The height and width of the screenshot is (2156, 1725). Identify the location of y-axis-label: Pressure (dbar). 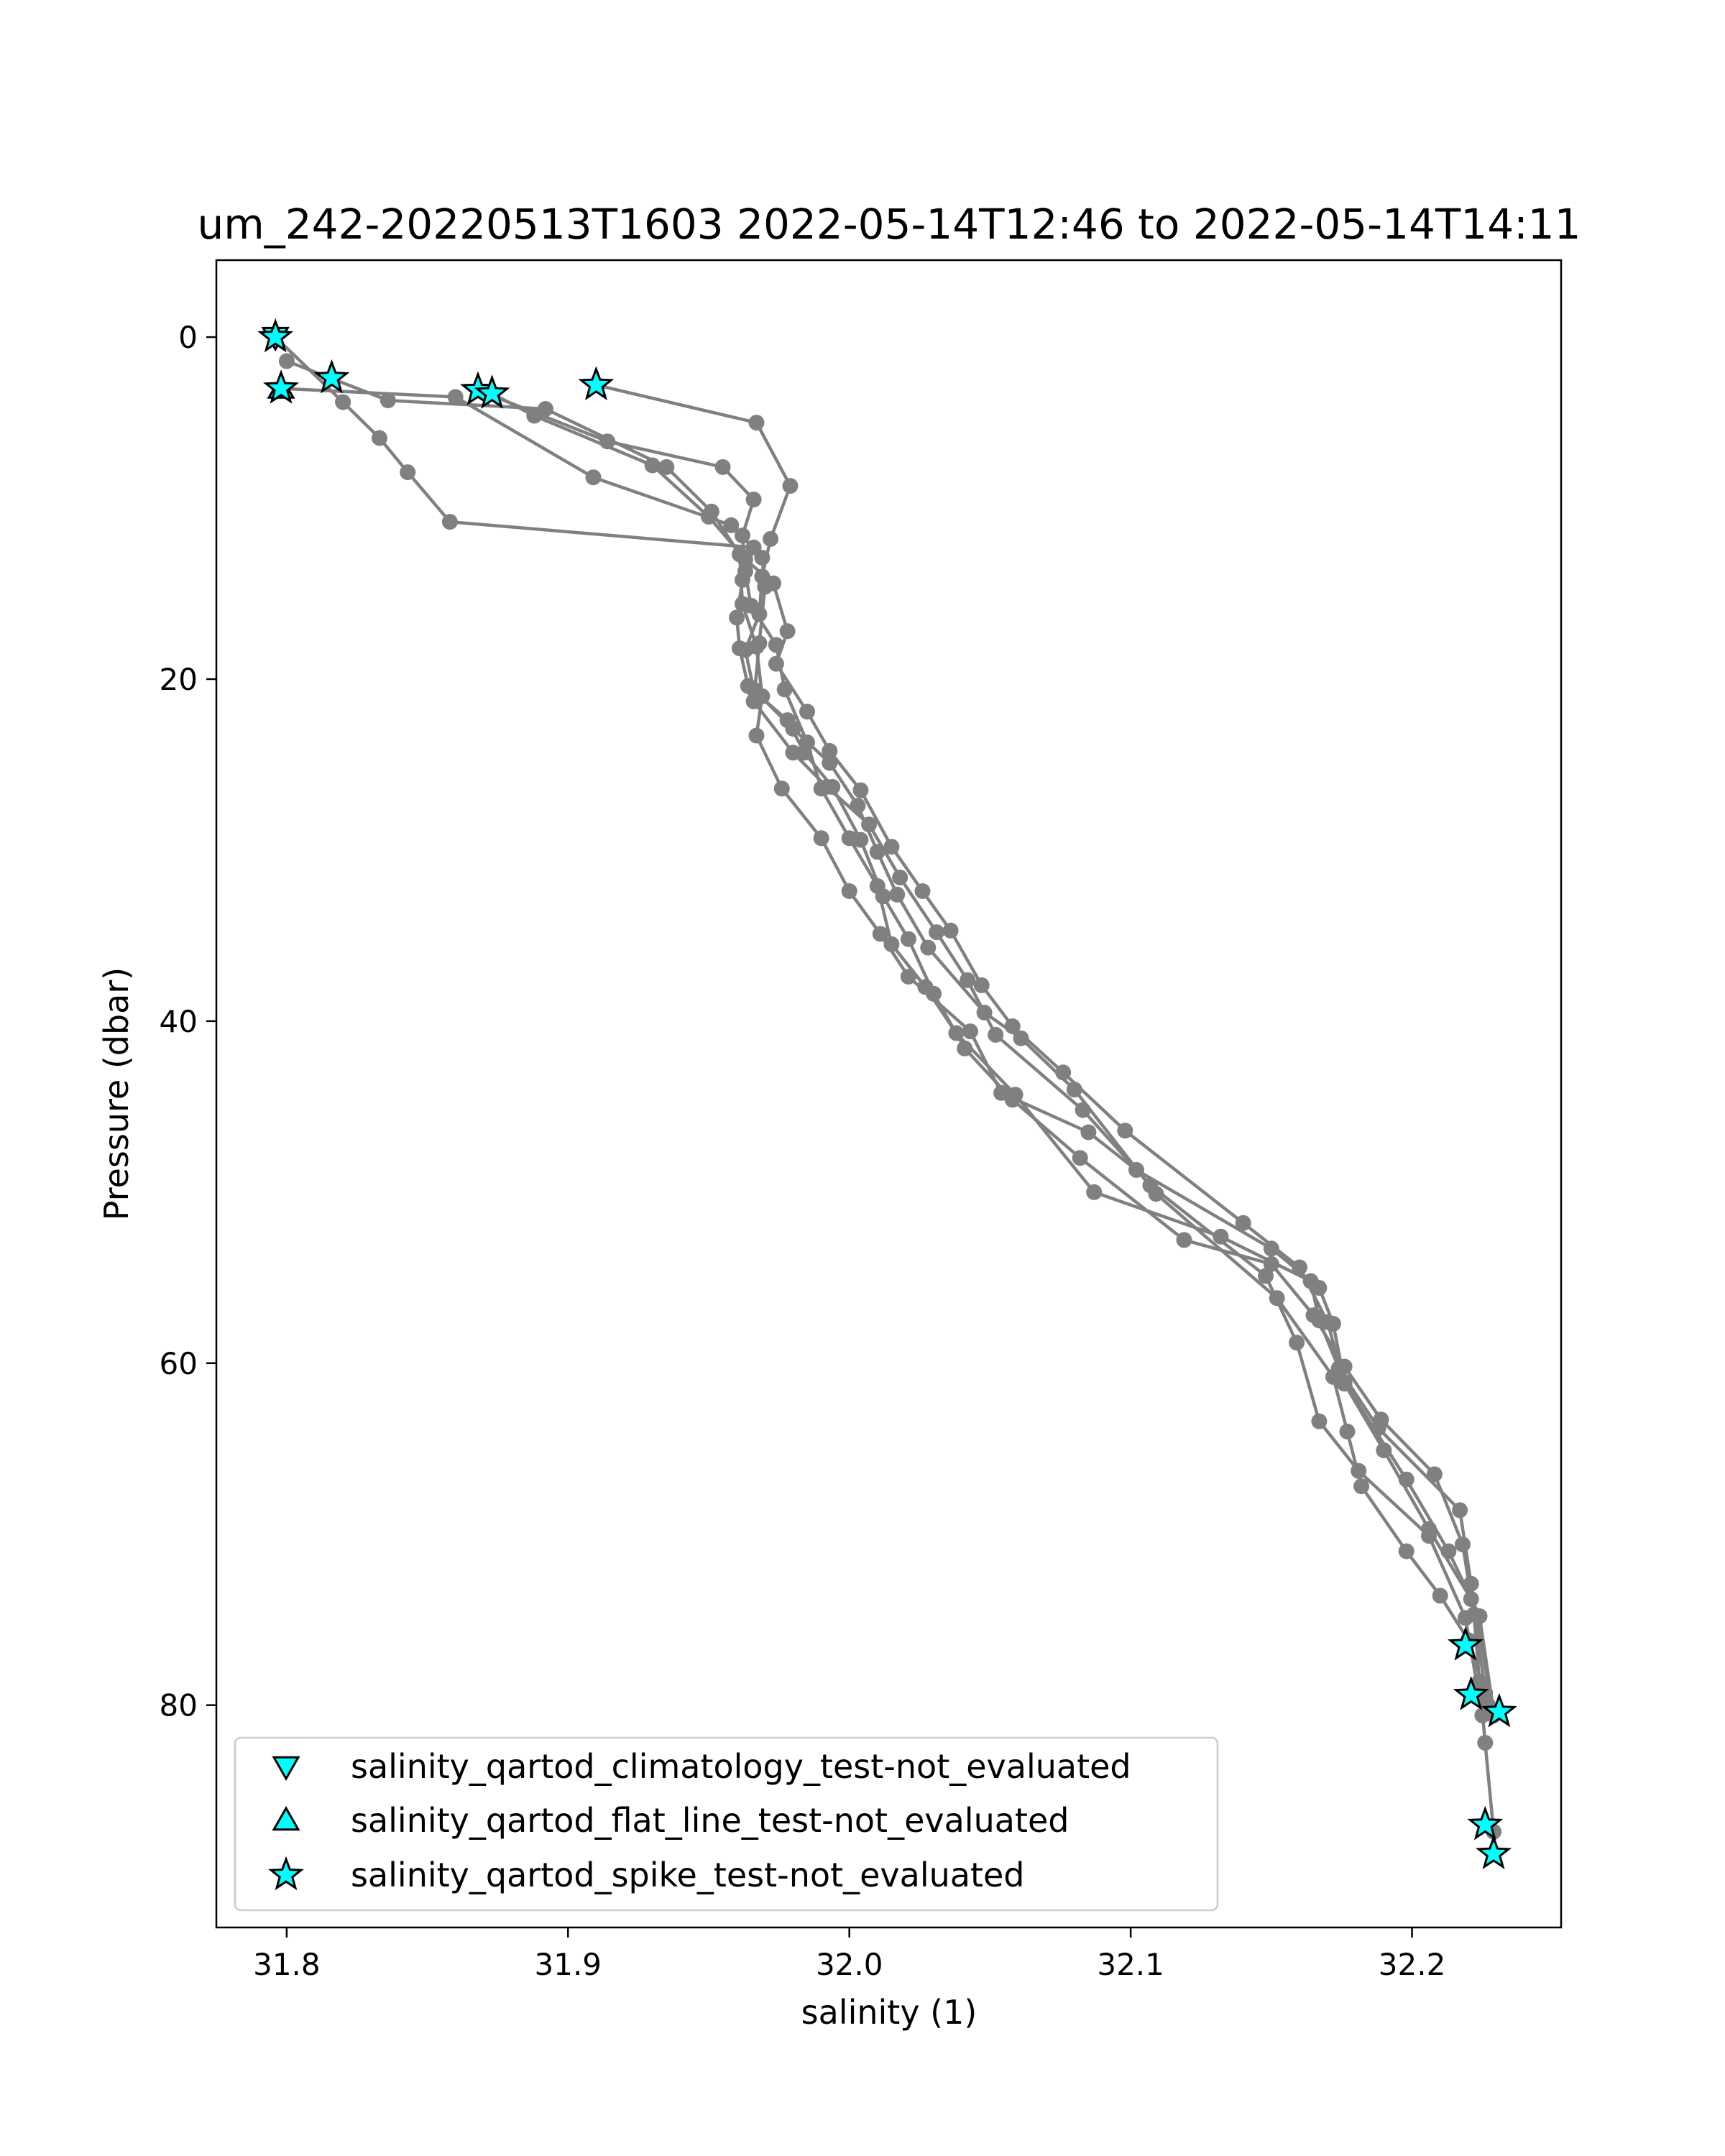
(116, 1093).